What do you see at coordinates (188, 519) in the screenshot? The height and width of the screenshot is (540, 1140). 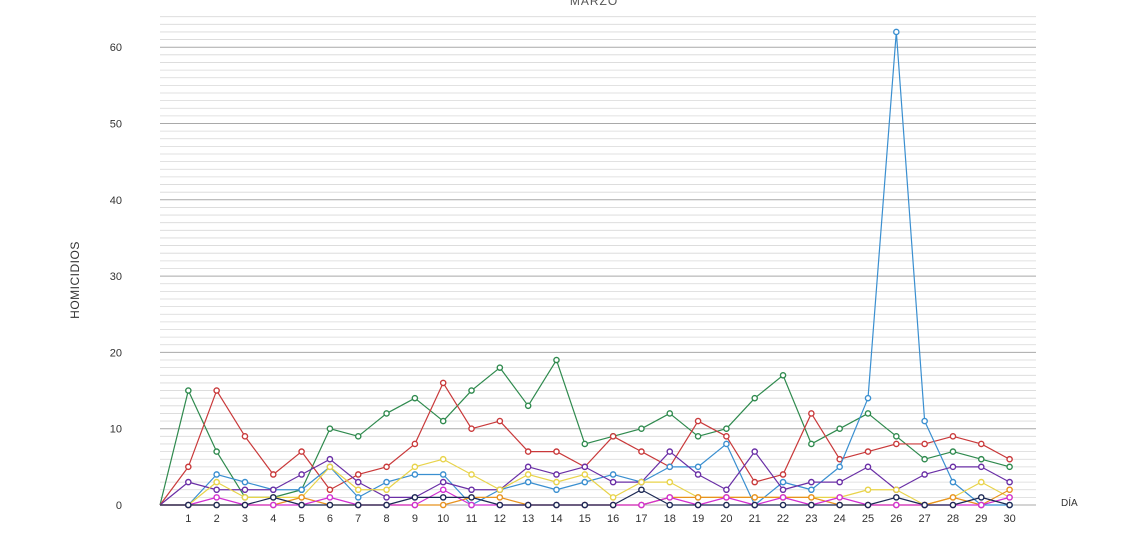 I see `x-tick-label: 1` at bounding box center [188, 519].